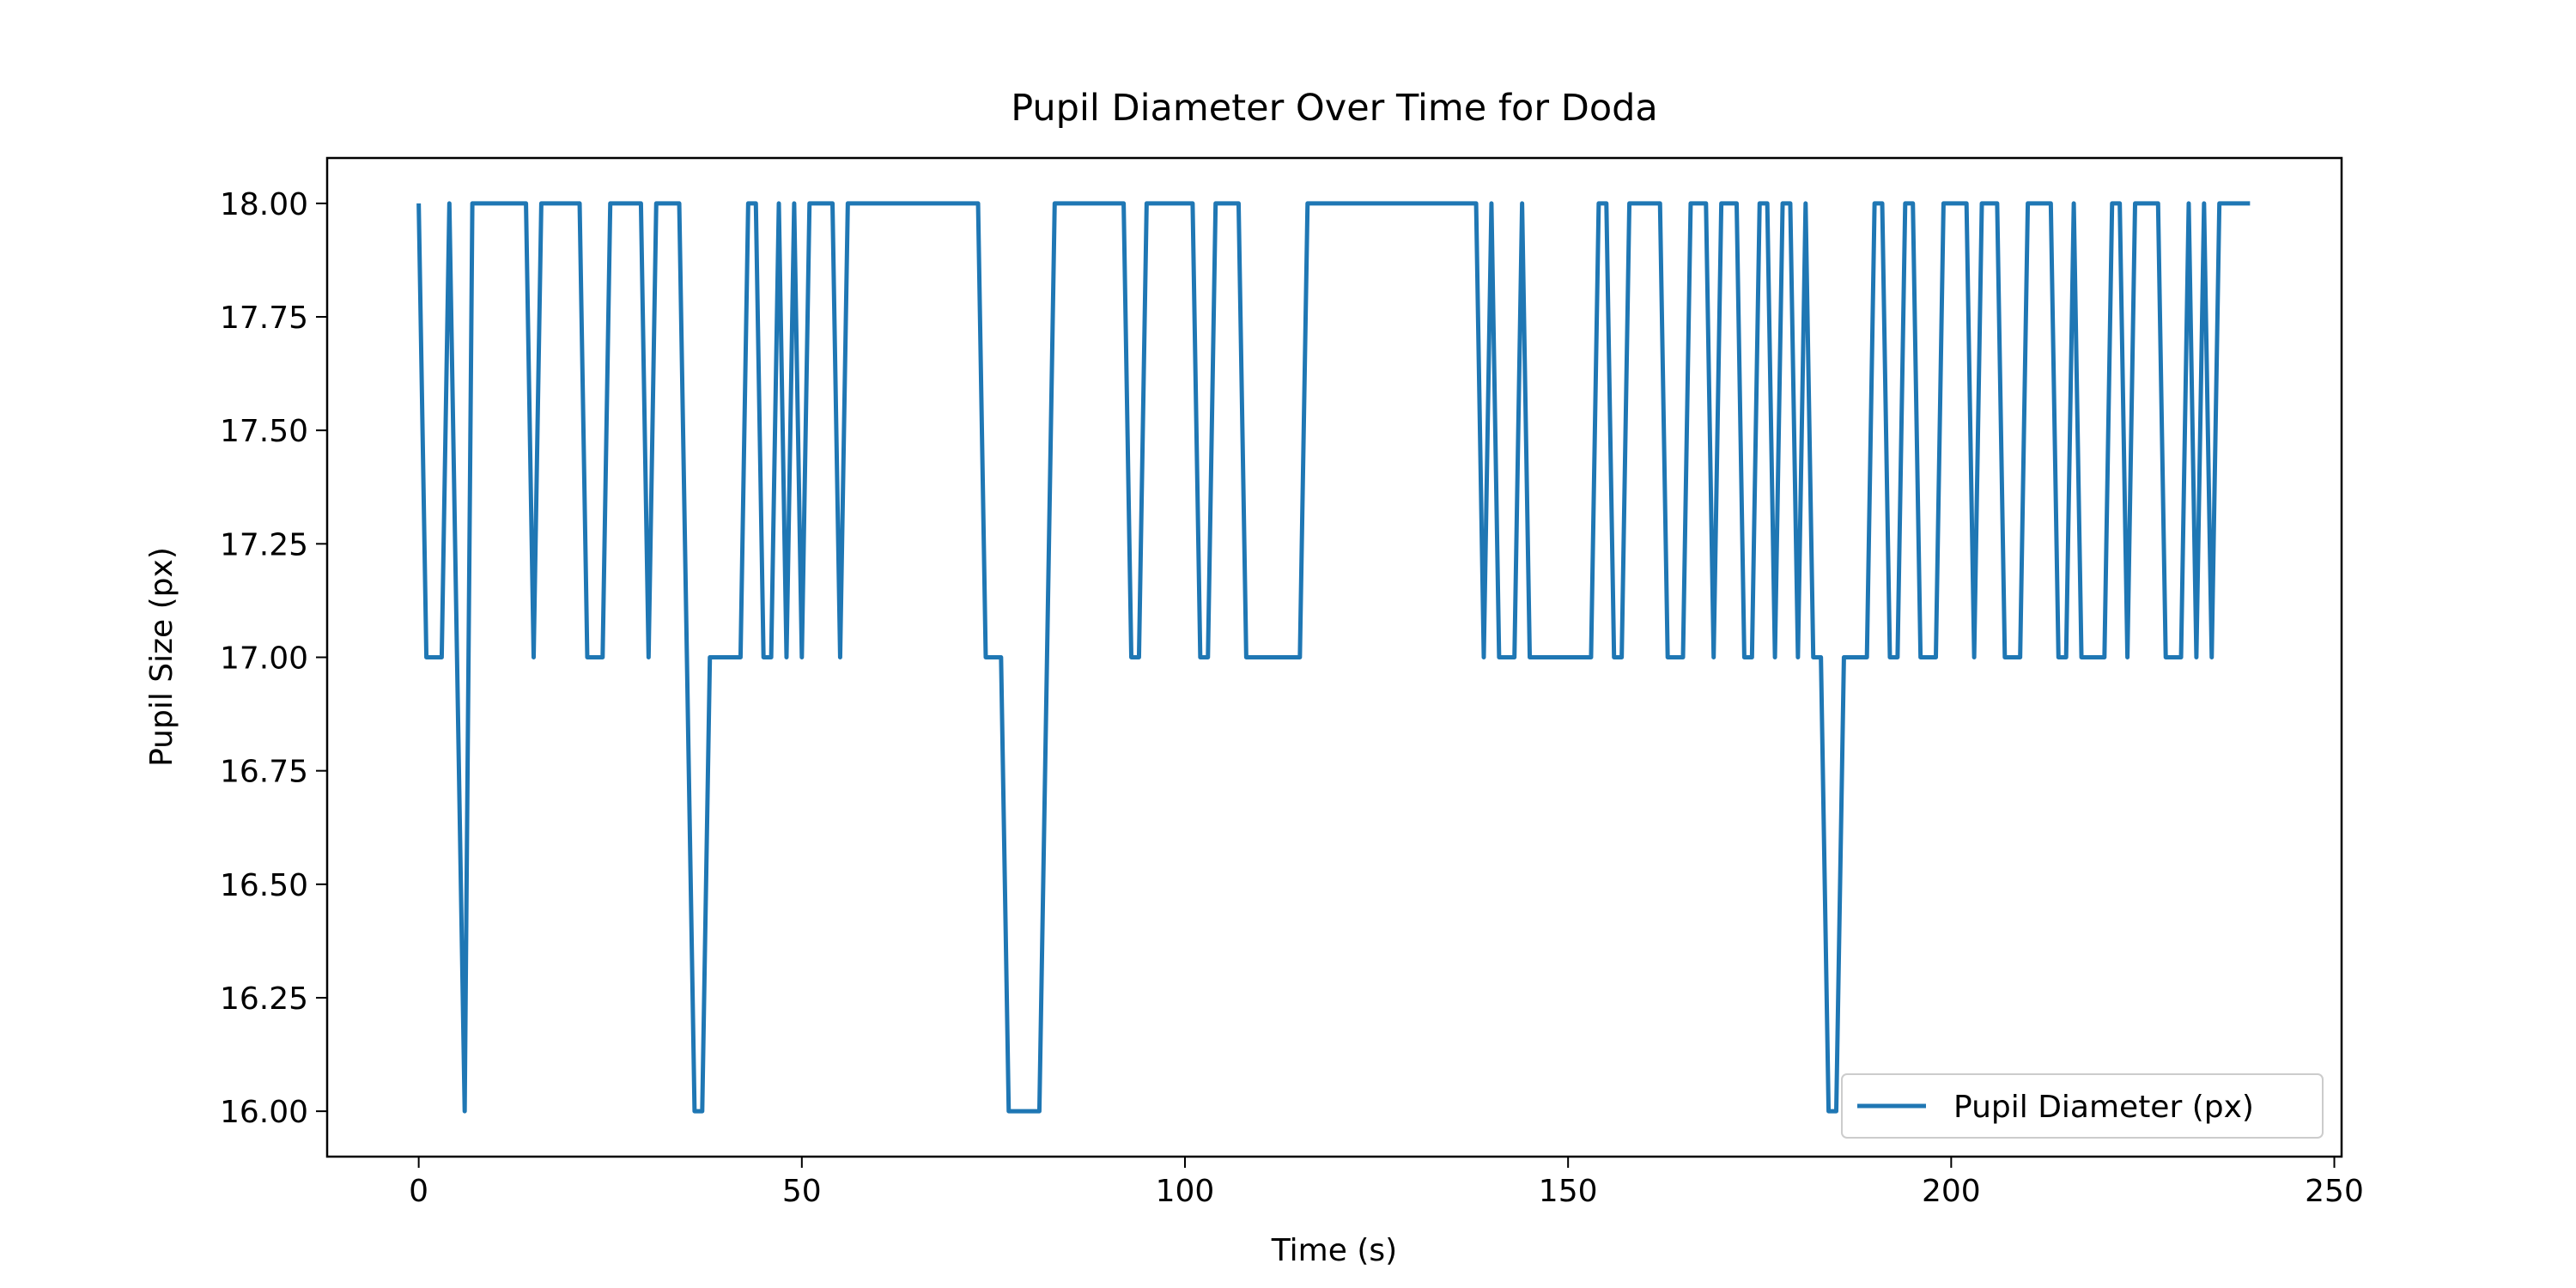 The width and height of the screenshot is (2576, 1288). What do you see at coordinates (1334, 1250) in the screenshot?
I see `x-axis-label: Time (s)` at bounding box center [1334, 1250].